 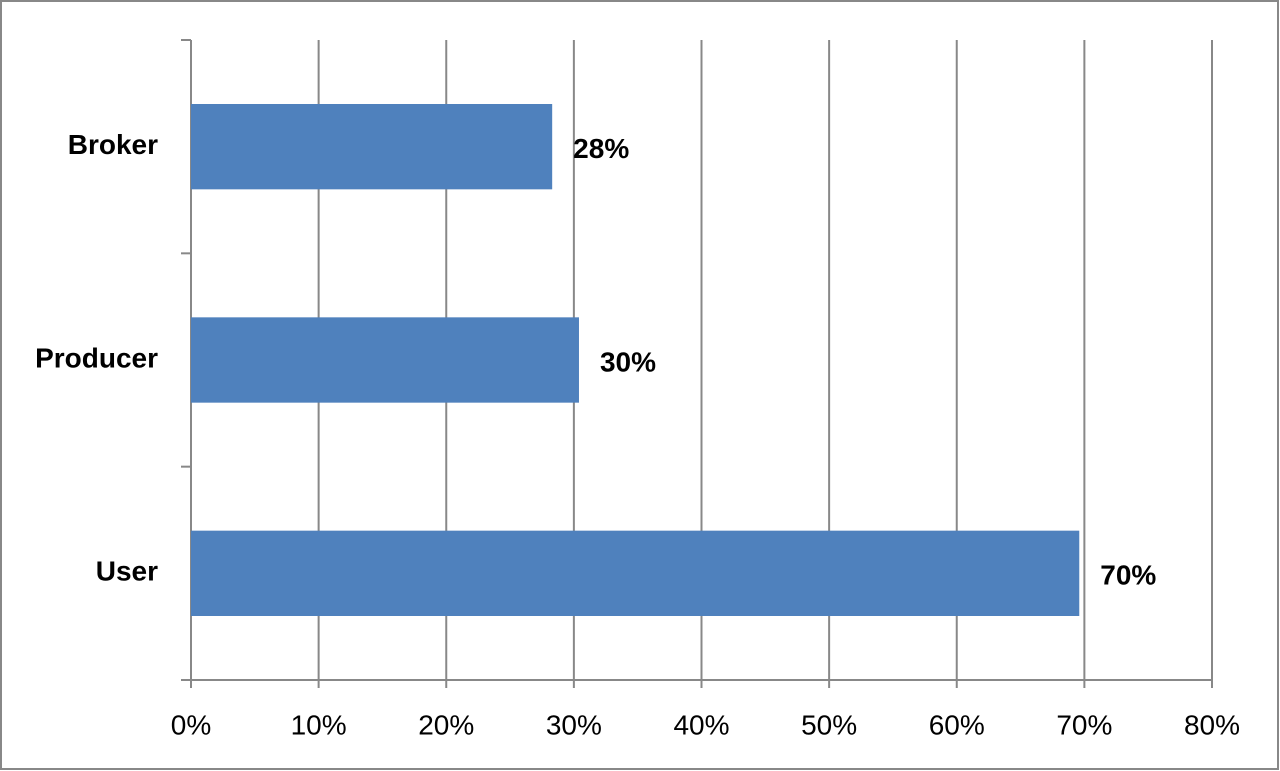 What do you see at coordinates (574, 724) in the screenshot?
I see `x-tick-label: 30%` at bounding box center [574, 724].